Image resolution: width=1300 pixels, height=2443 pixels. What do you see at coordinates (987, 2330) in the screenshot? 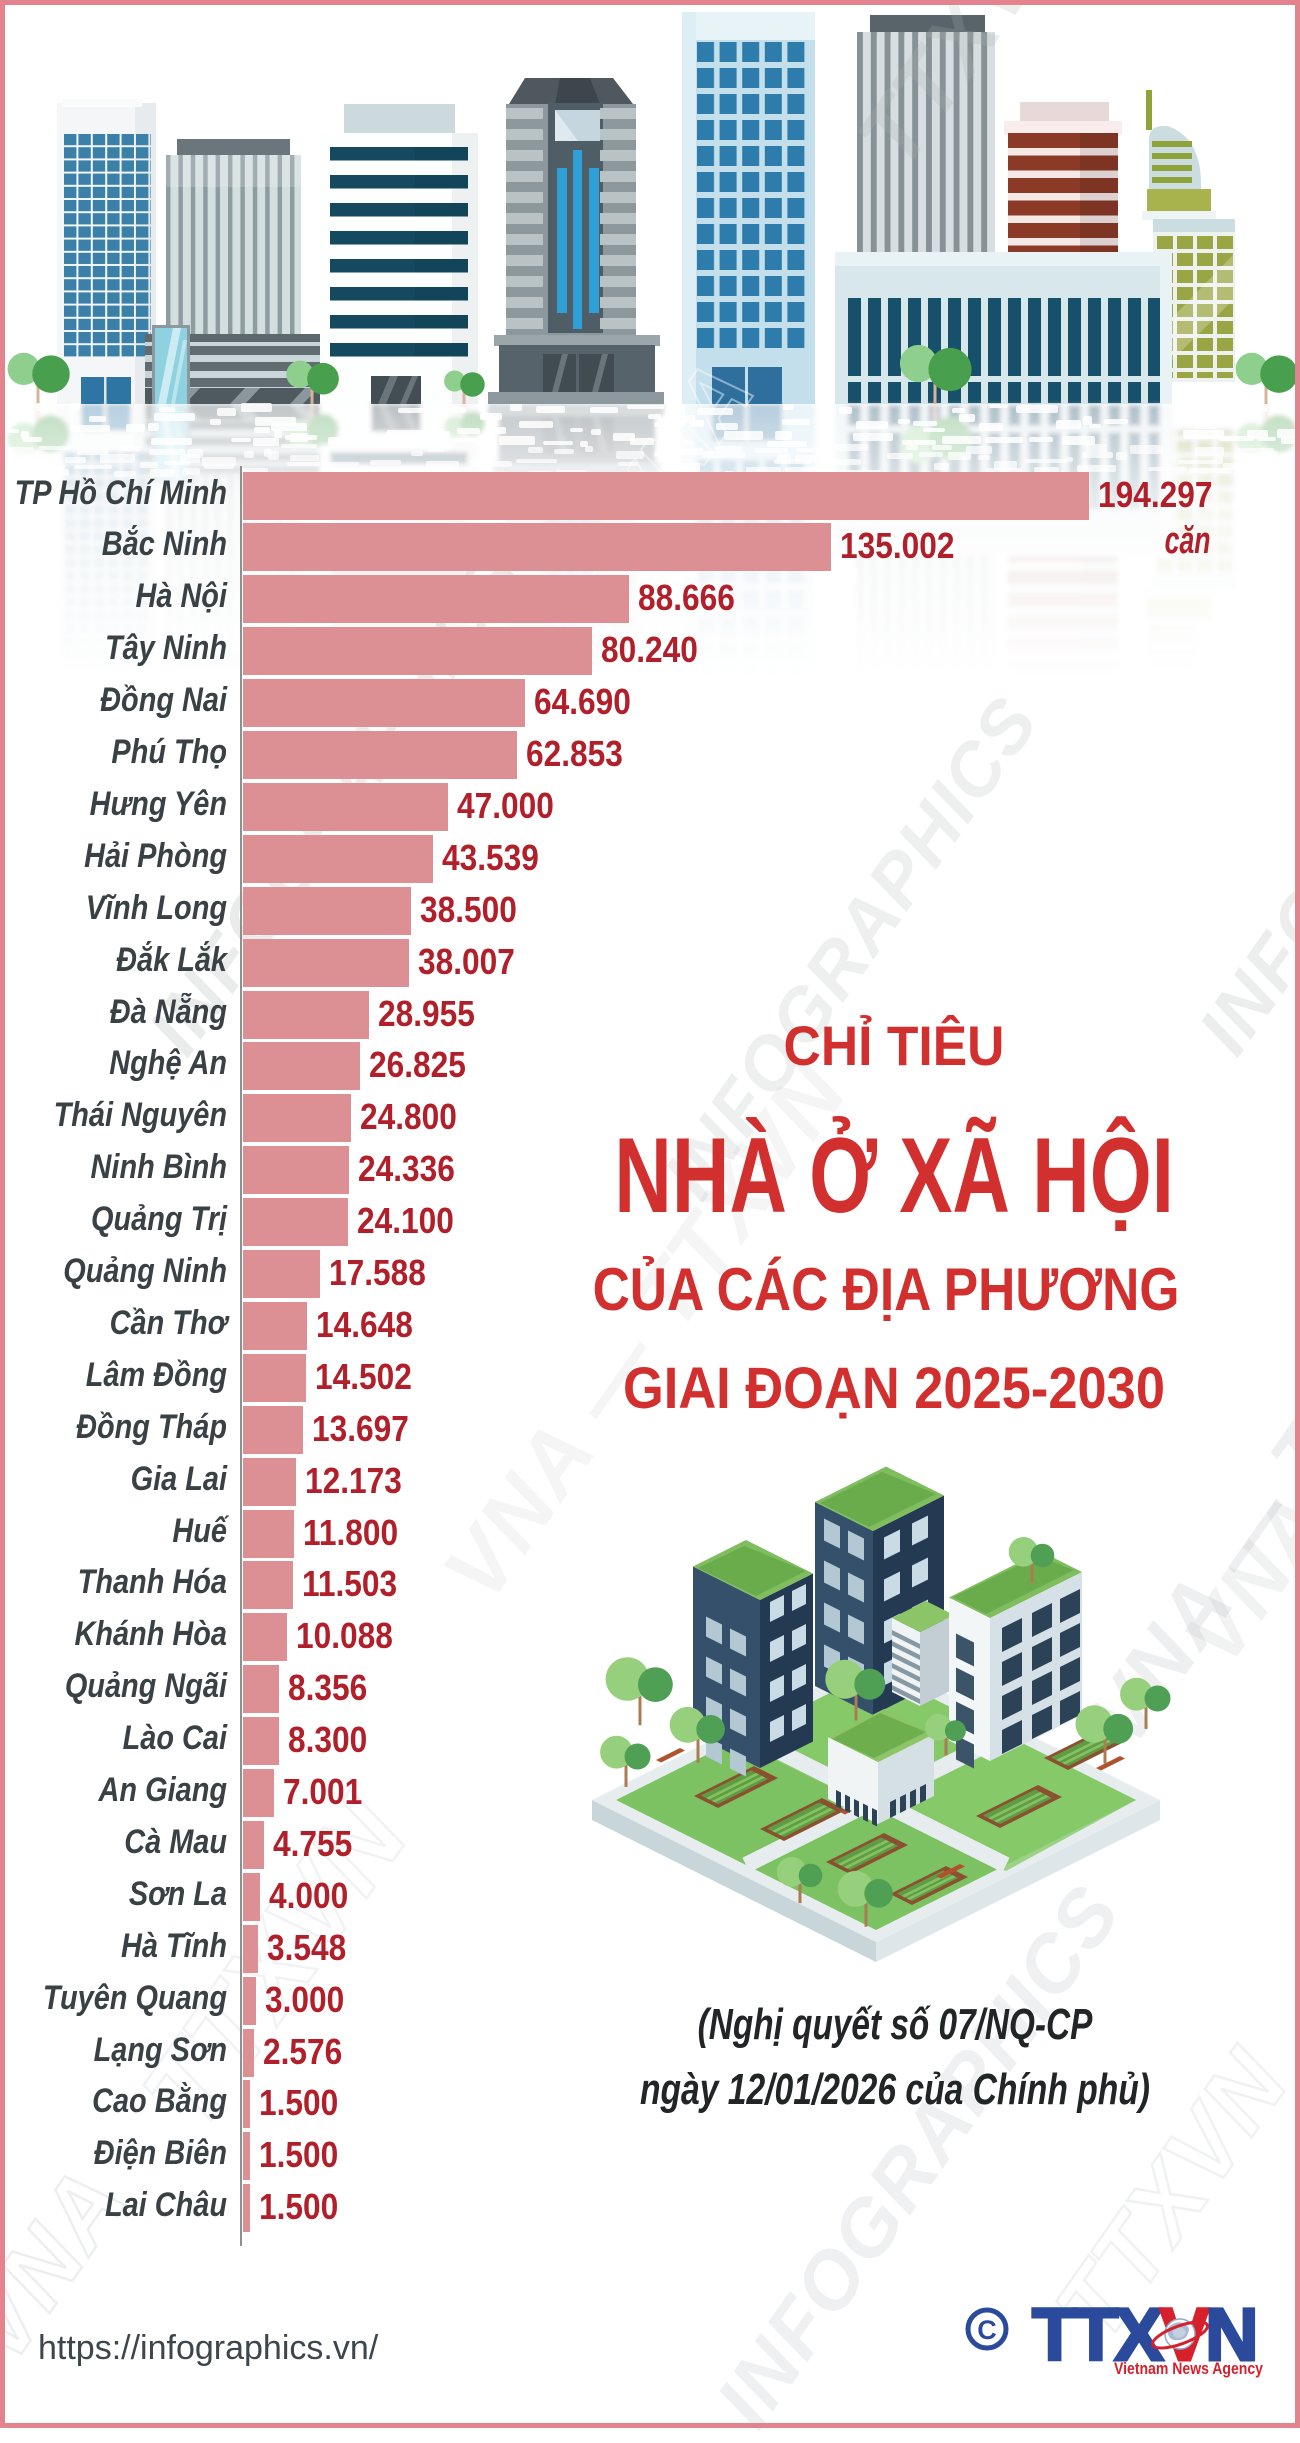
I see `svg-text: C` at bounding box center [987, 2330].